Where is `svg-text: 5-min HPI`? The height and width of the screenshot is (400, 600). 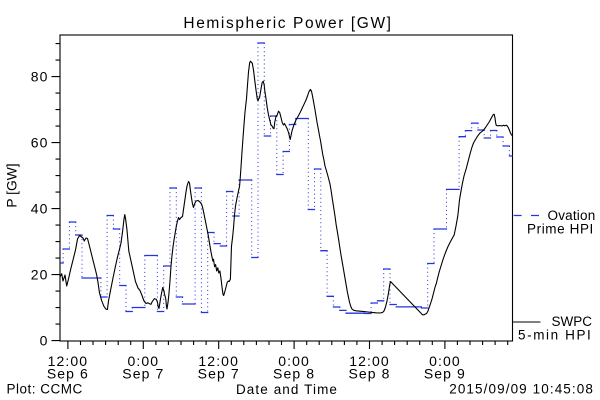
svg-text: 5-min HPI is located at coordinates (555, 335).